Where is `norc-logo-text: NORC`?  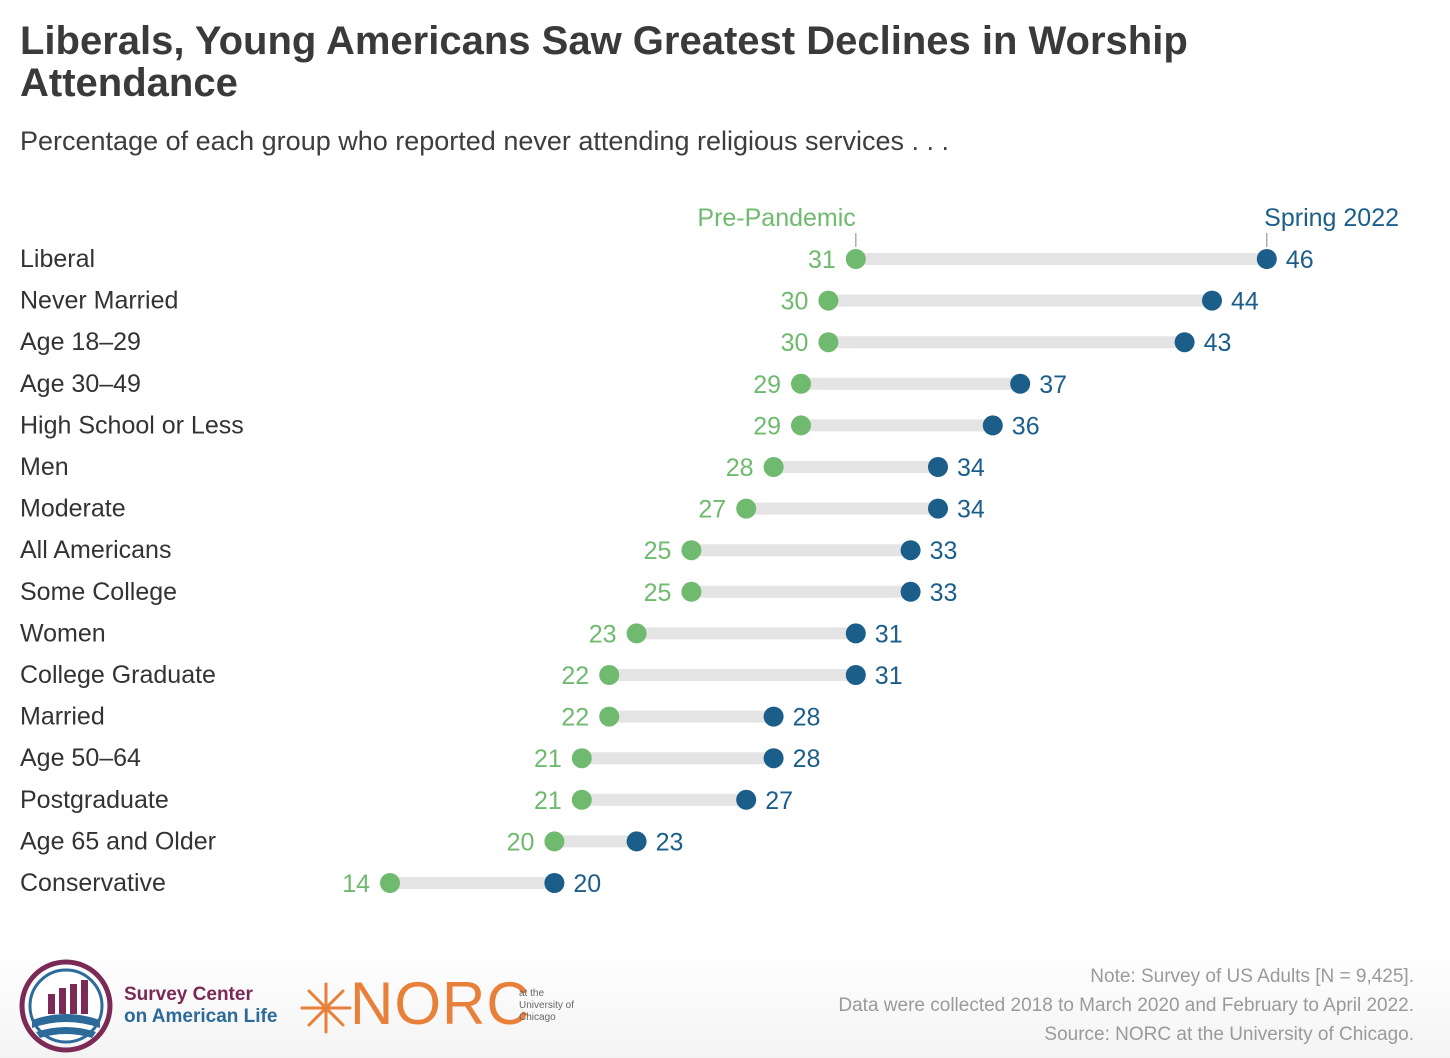 norc-logo-text: NORC is located at coordinates (440, 1003).